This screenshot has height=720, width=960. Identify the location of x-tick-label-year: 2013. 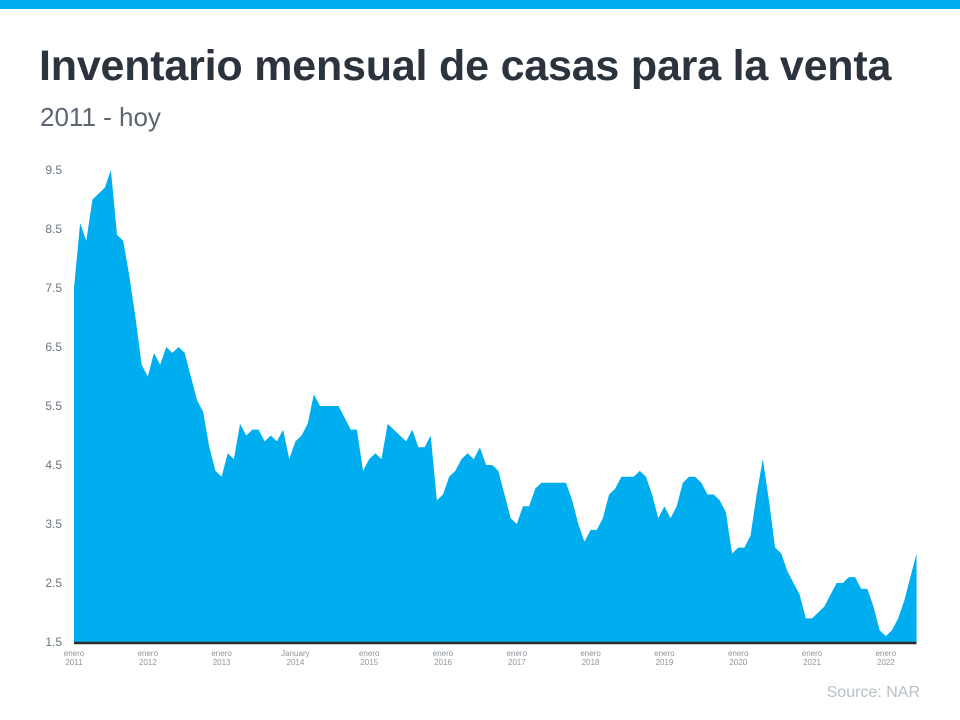
(222, 662).